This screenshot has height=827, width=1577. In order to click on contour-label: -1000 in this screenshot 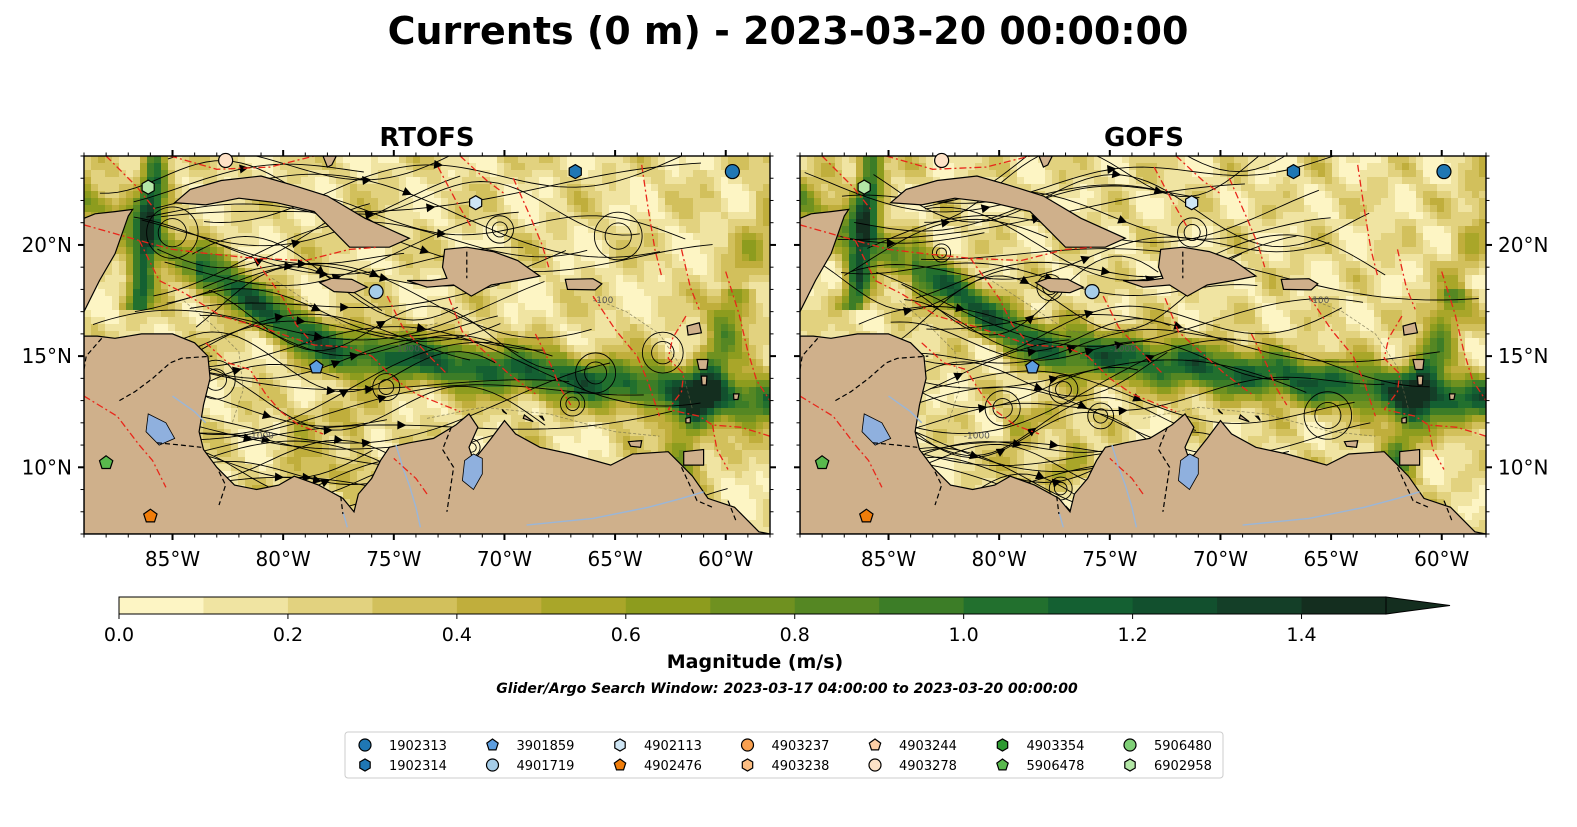, I will do `click(407, 350)`.